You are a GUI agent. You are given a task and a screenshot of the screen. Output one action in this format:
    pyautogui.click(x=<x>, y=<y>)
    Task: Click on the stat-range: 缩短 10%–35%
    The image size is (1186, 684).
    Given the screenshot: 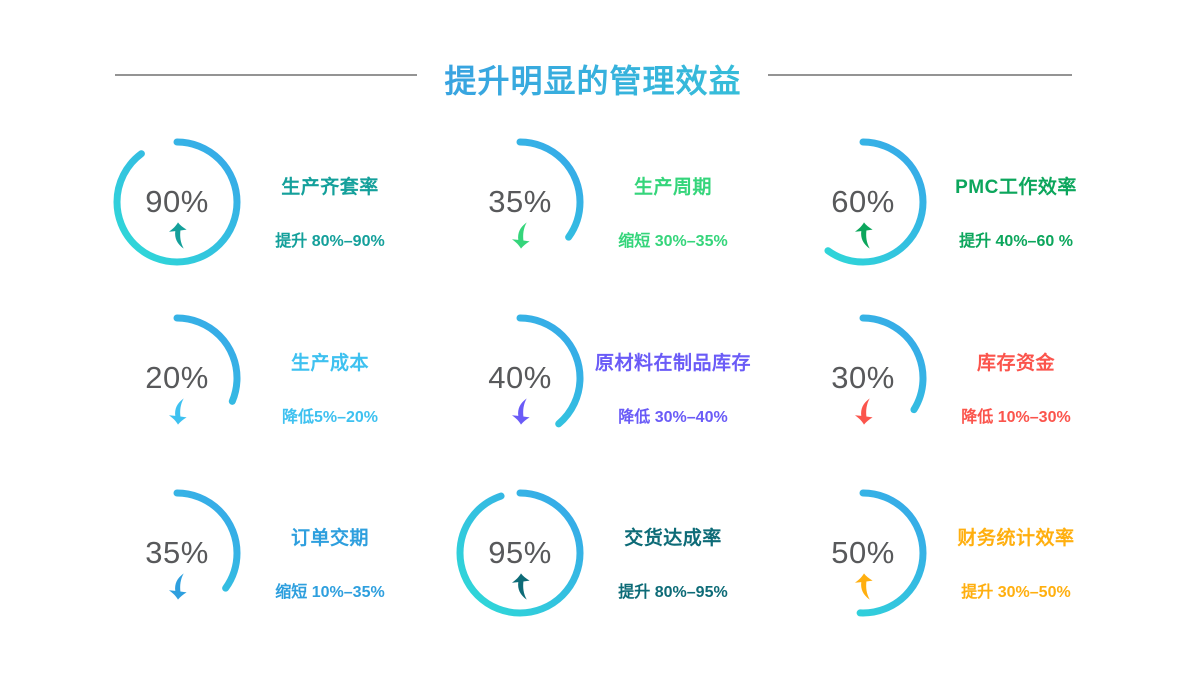 What is the action you would take?
    pyautogui.click(x=330, y=592)
    